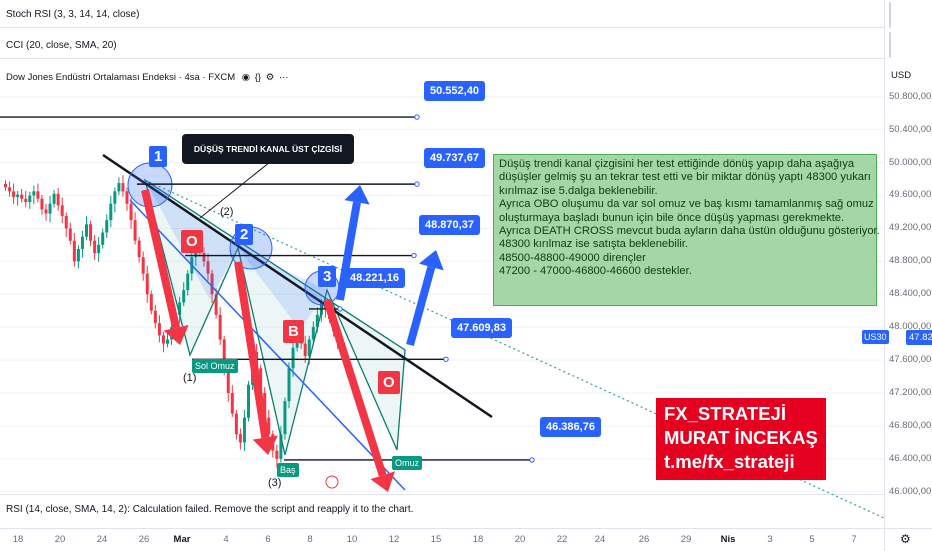  Describe the element at coordinates (407, 463) in the screenshot. I see `sag-omuz-tag: Omuz` at that location.